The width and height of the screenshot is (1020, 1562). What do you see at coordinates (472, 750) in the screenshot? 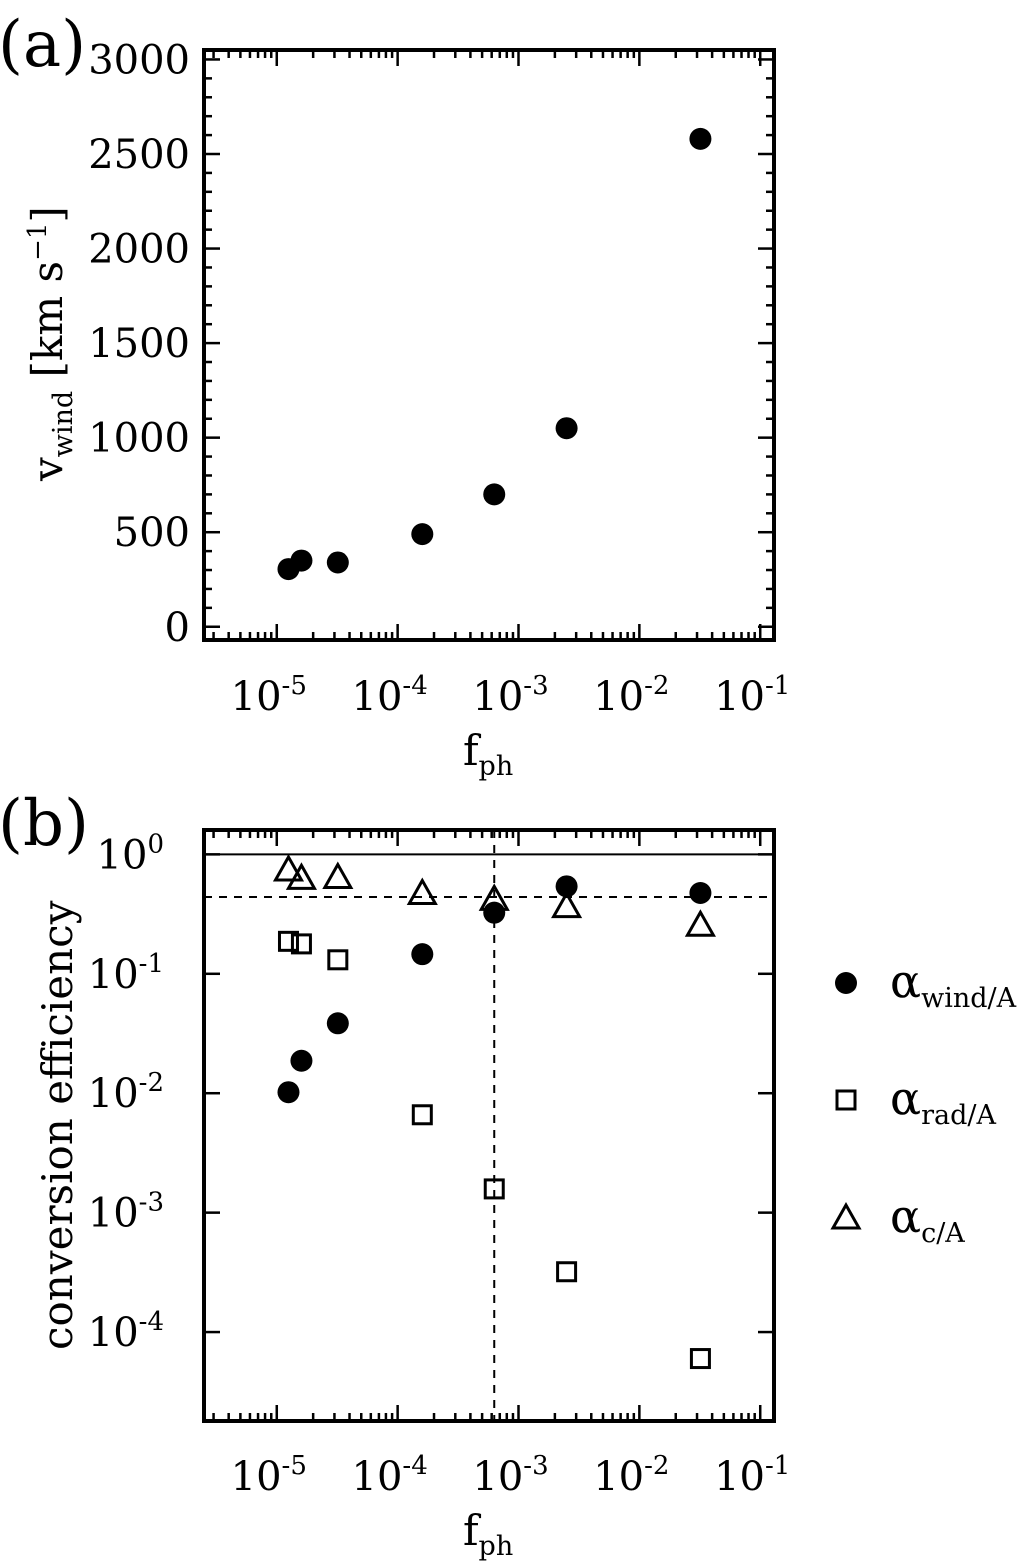
I see `panel-a-x-axis-label-main: f` at bounding box center [472, 750].